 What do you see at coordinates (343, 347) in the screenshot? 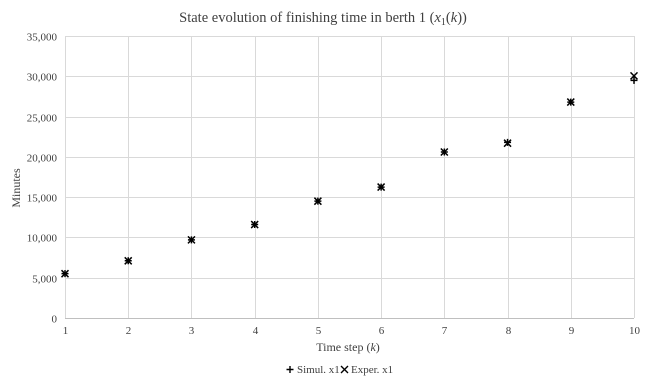
I see `x-axis-title-text: Time step (` at bounding box center [343, 347].